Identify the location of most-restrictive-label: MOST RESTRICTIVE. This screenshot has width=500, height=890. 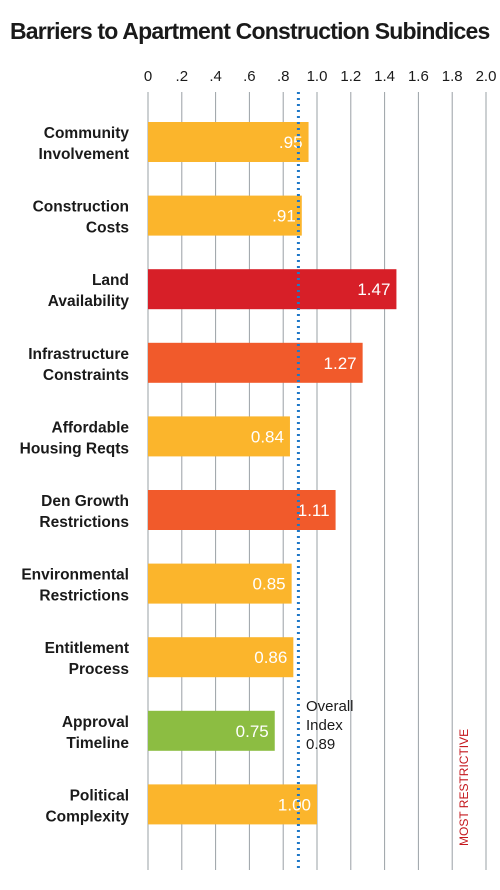
(464, 787).